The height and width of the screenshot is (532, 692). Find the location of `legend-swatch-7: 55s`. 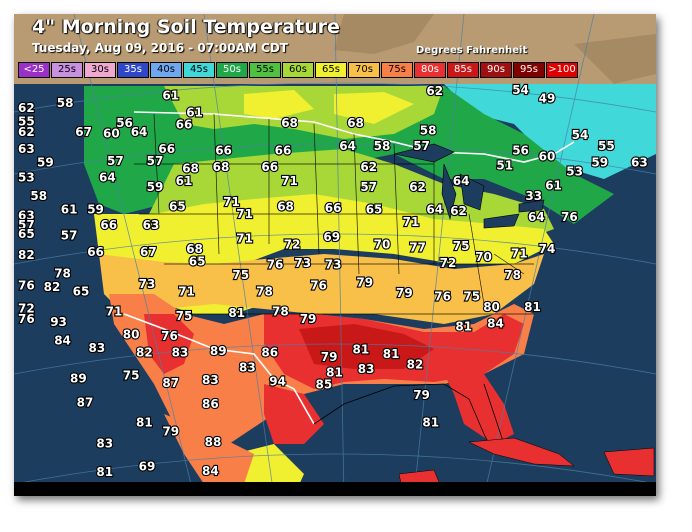

legend-swatch-7: 55s is located at coordinates (265, 70).